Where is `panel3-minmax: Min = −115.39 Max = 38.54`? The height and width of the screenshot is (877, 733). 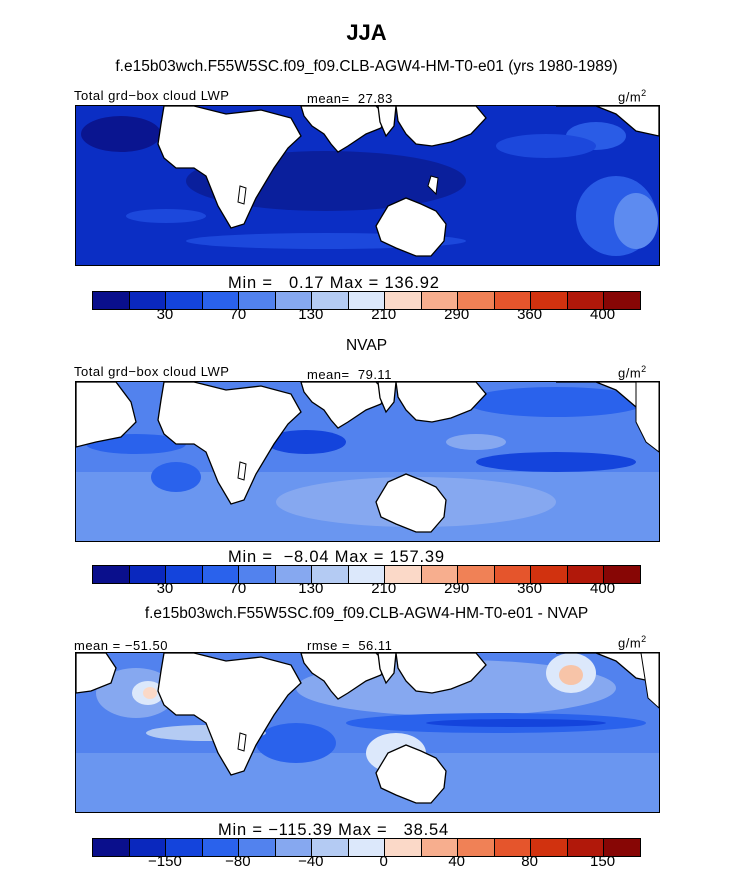 panel3-minmax: Min = −115.39 Max = 38.54 is located at coordinates (333, 830).